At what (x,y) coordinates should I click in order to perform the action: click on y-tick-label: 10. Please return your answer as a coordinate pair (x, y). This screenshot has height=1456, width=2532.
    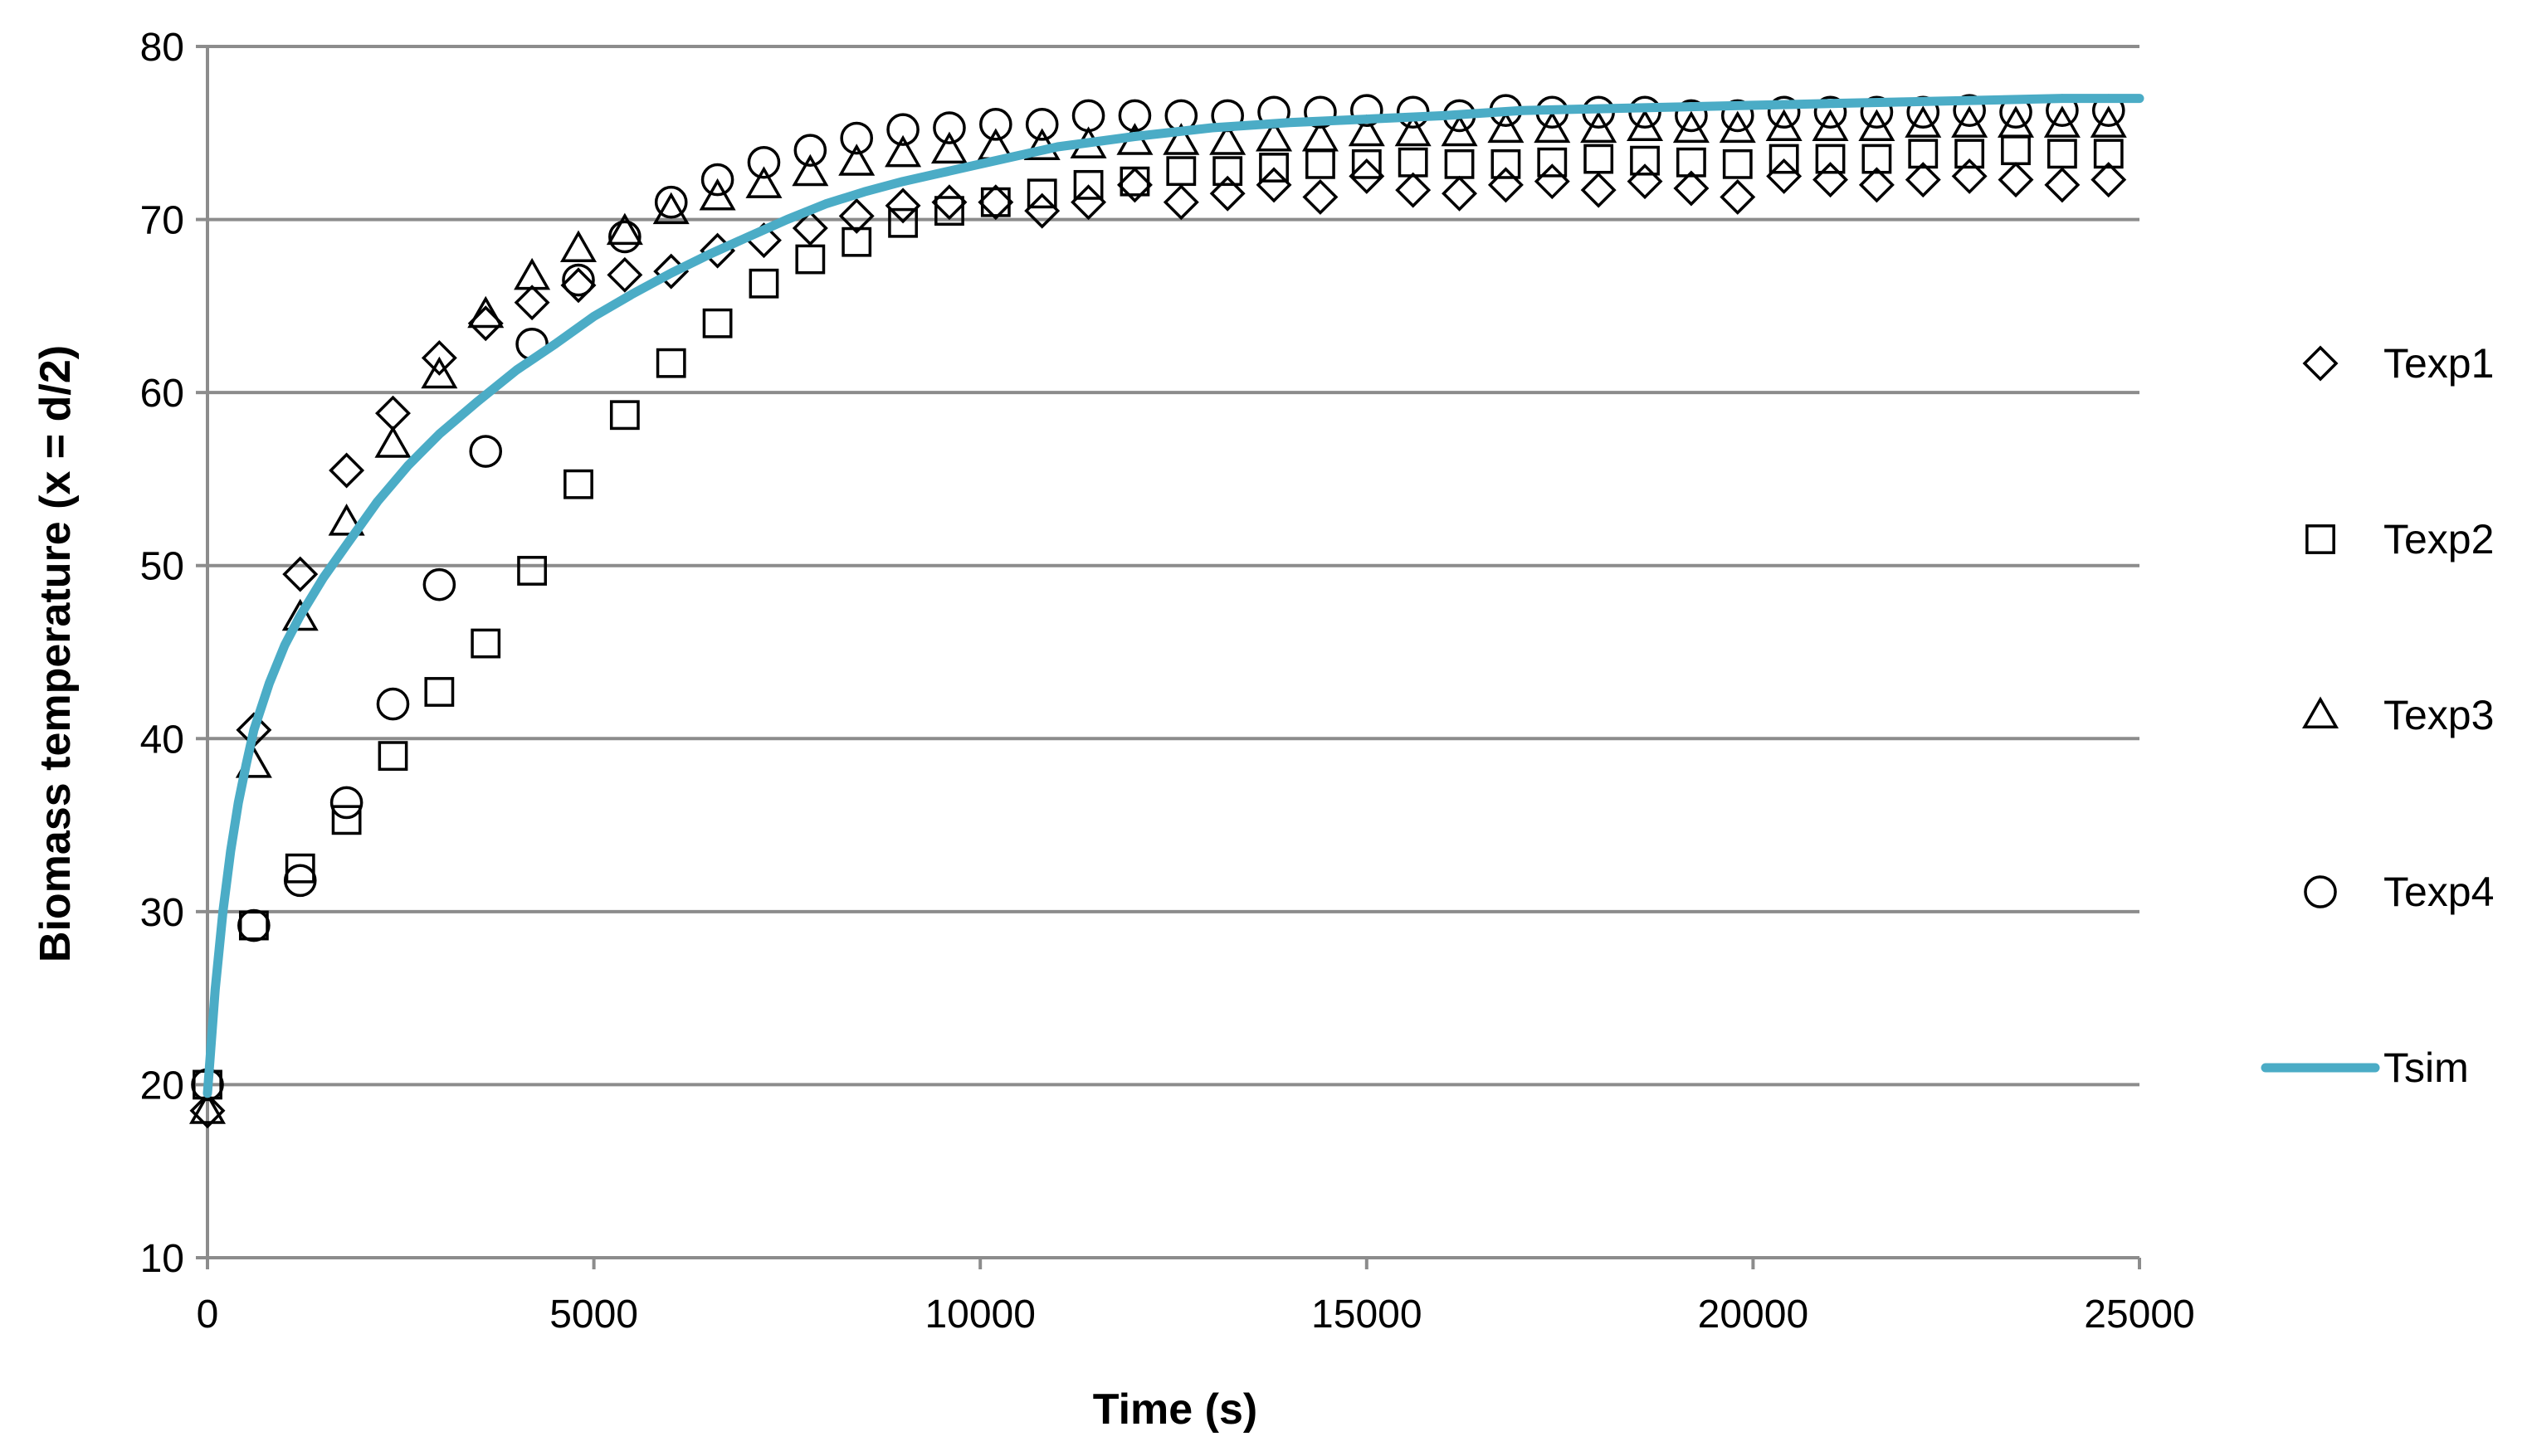
    Looking at the image, I should click on (162, 1259).